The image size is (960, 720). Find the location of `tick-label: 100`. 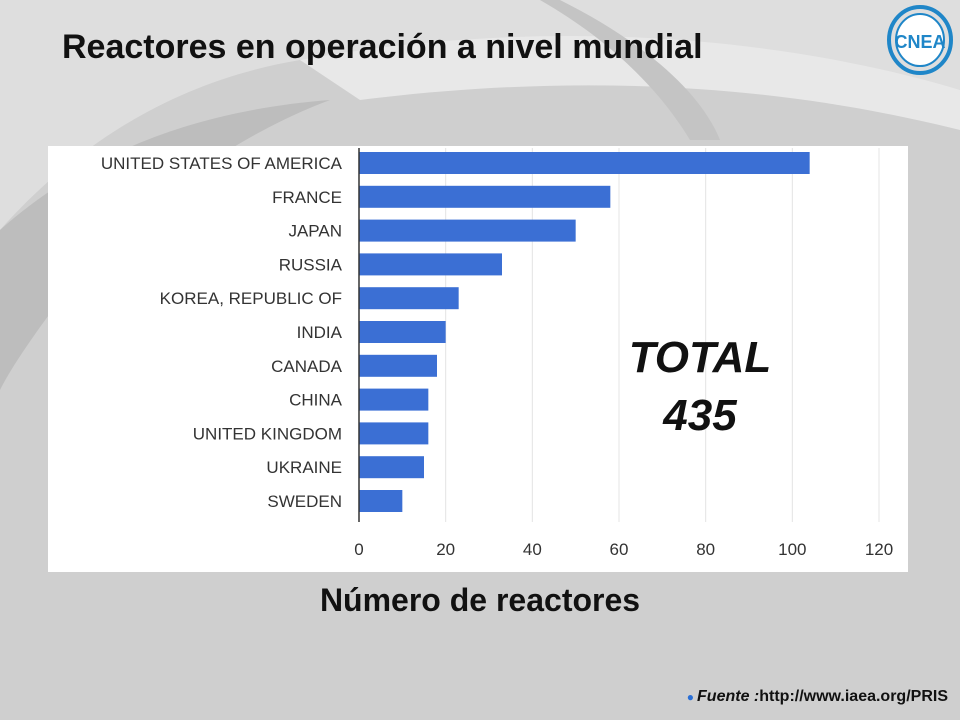

tick-label: 100 is located at coordinates (792, 549).